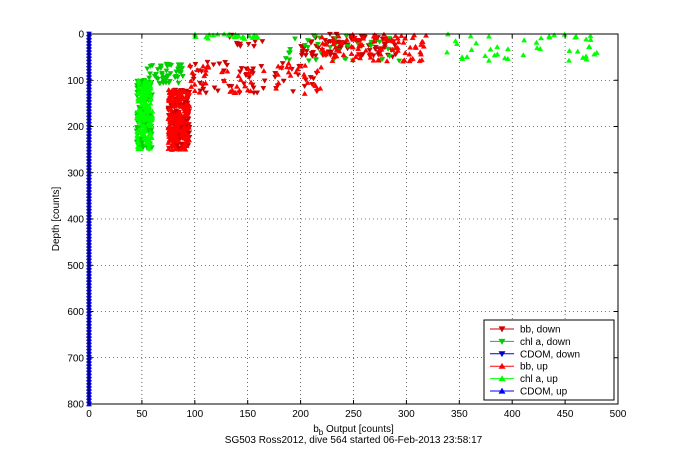 Image resolution: width=681 pixels, height=454 pixels. What do you see at coordinates (540, 330) in the screenshot?
I see `legend-label: bb, down` at bounding box center [540, 330].